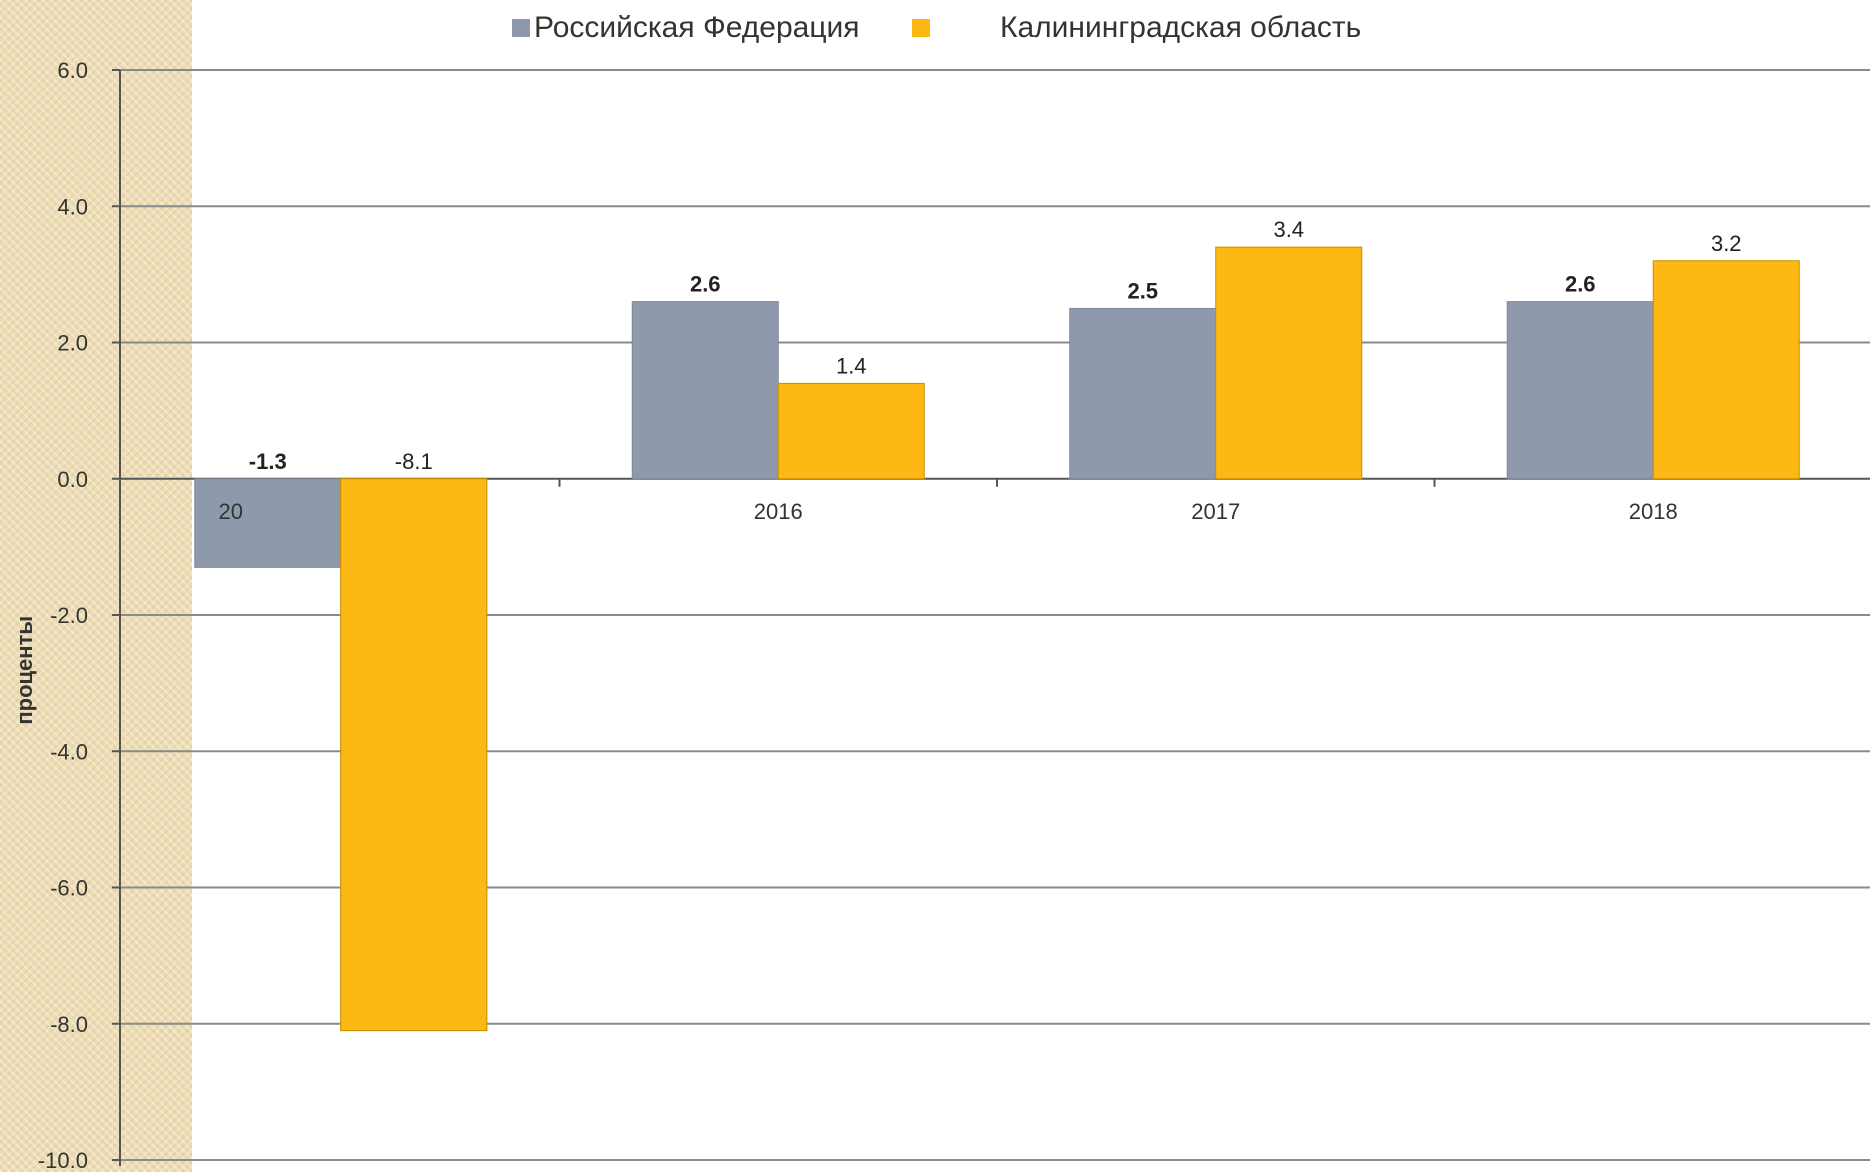  What do you see at coordinates (69, 1024) in the screenshot?
I see `y-tick-label: -8.0` at bounding box center [69, 1024].